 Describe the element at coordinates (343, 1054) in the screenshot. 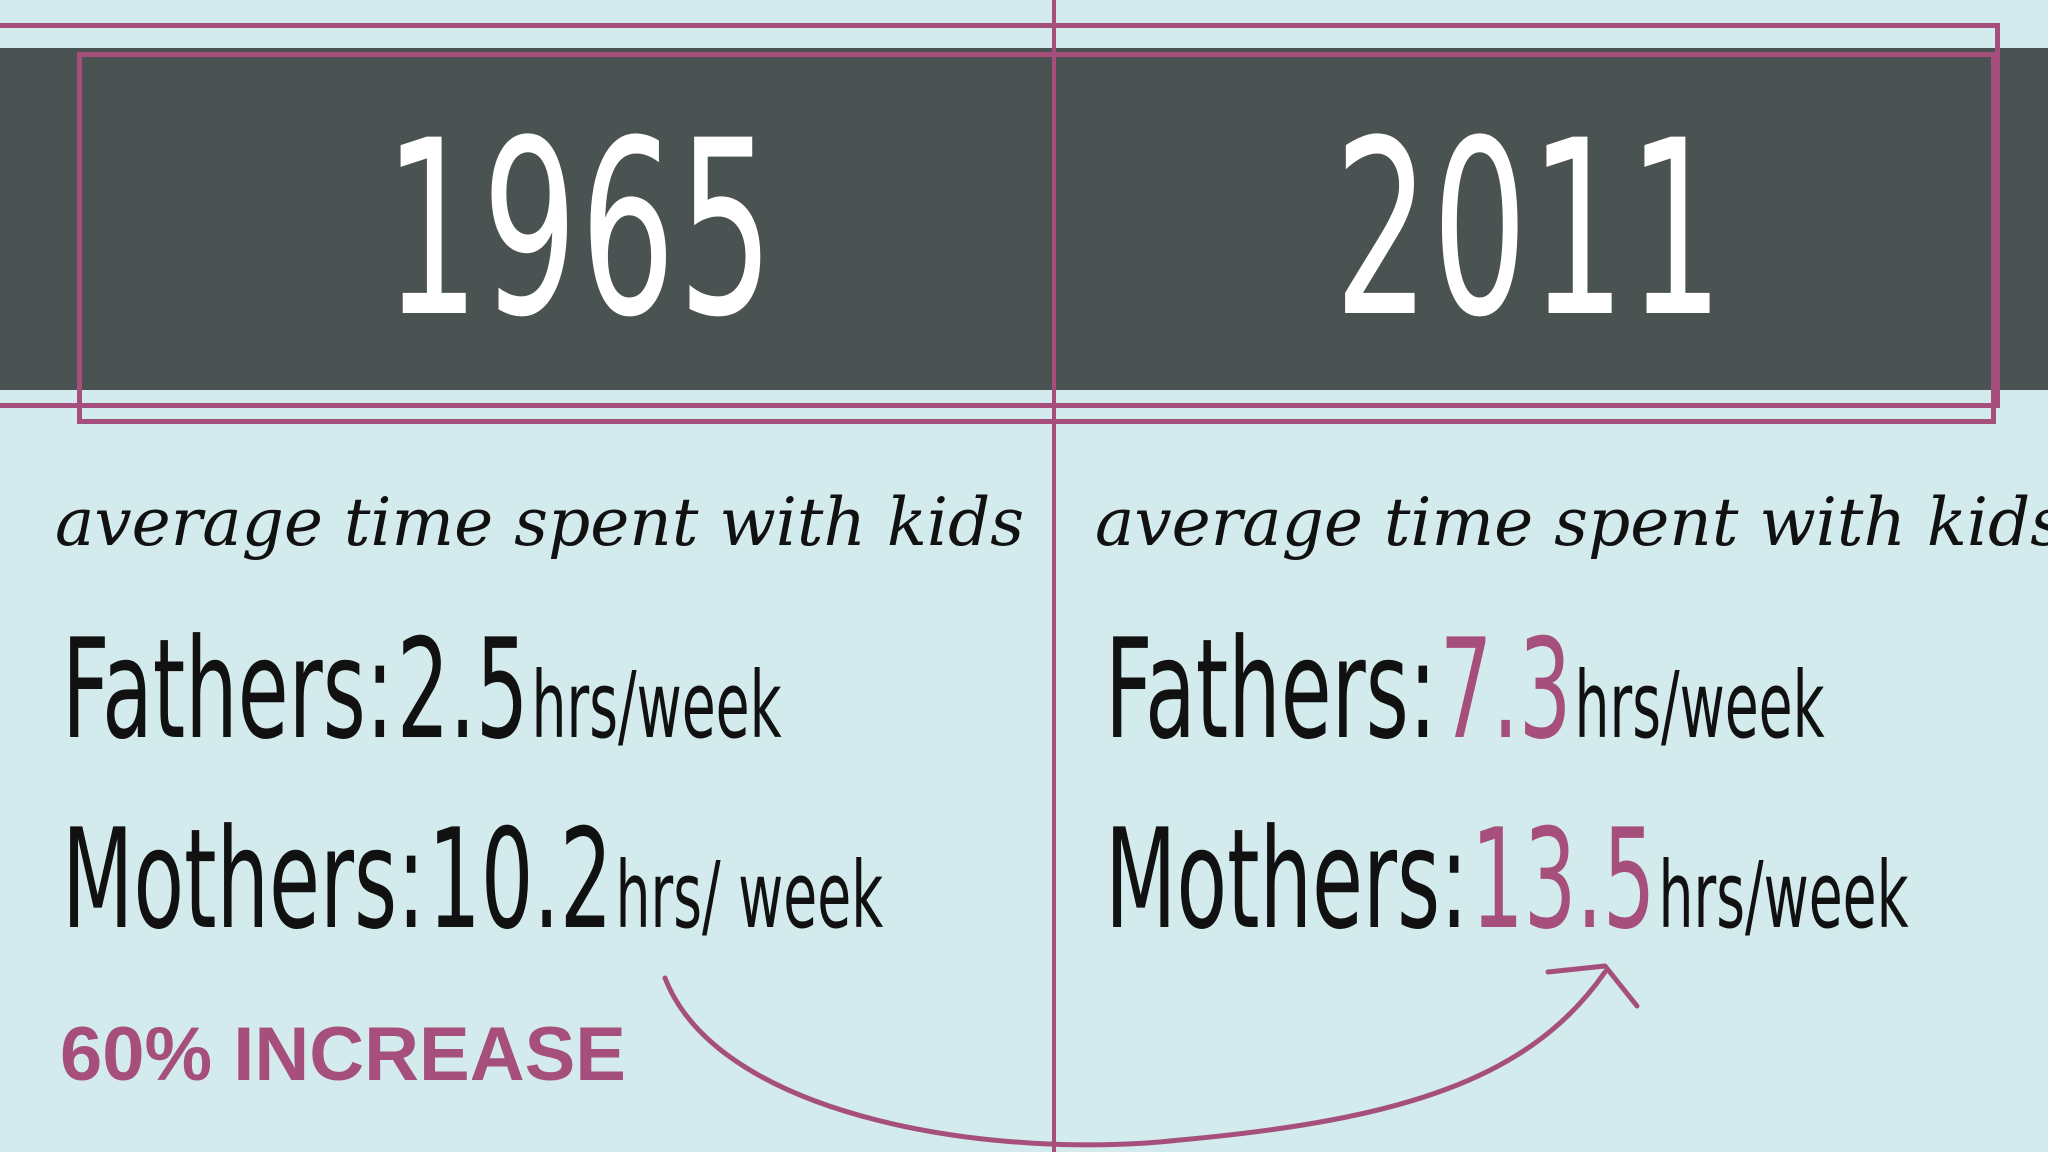

I see `increase-callout: 60% INCREASE` at that location.